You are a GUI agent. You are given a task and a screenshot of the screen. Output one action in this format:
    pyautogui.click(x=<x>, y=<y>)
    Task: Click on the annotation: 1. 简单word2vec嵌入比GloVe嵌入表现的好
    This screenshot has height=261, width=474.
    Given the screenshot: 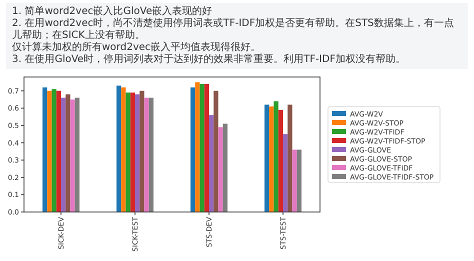 What is the action you would take?
    pyautogui.click(x=113, y=12)
    